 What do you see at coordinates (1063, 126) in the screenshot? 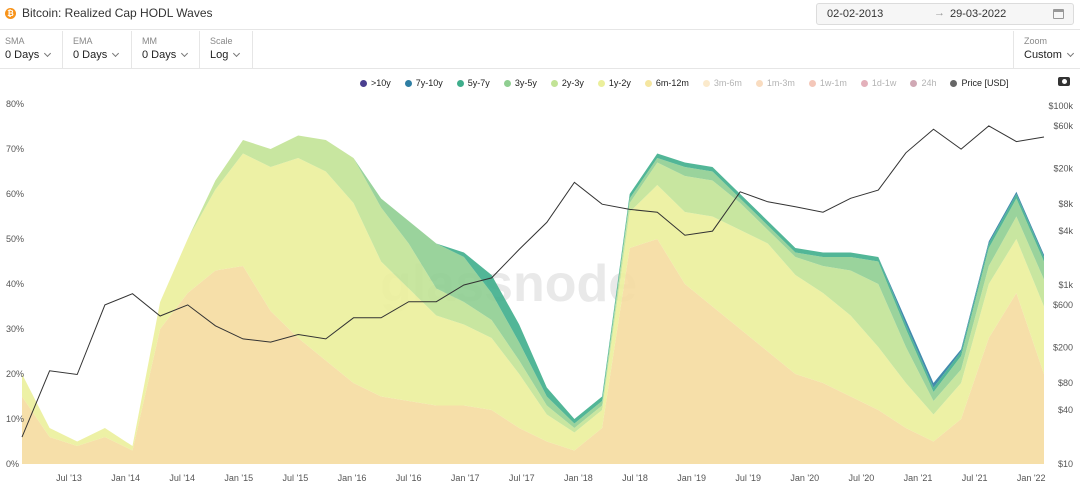
I see `y-right-tick-label: $60k` at bounding box center [1063, 126].